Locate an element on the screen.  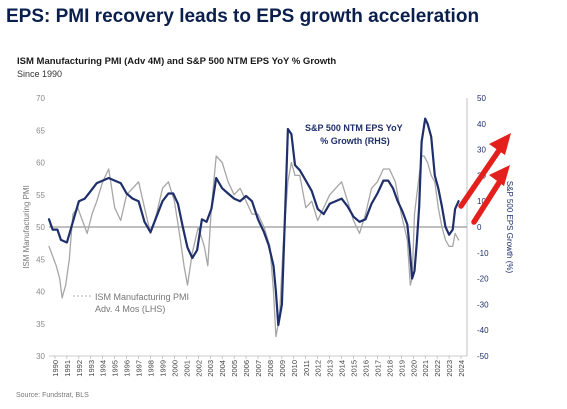
x-tick-label: 1991 is located at coordinates (67, 368).